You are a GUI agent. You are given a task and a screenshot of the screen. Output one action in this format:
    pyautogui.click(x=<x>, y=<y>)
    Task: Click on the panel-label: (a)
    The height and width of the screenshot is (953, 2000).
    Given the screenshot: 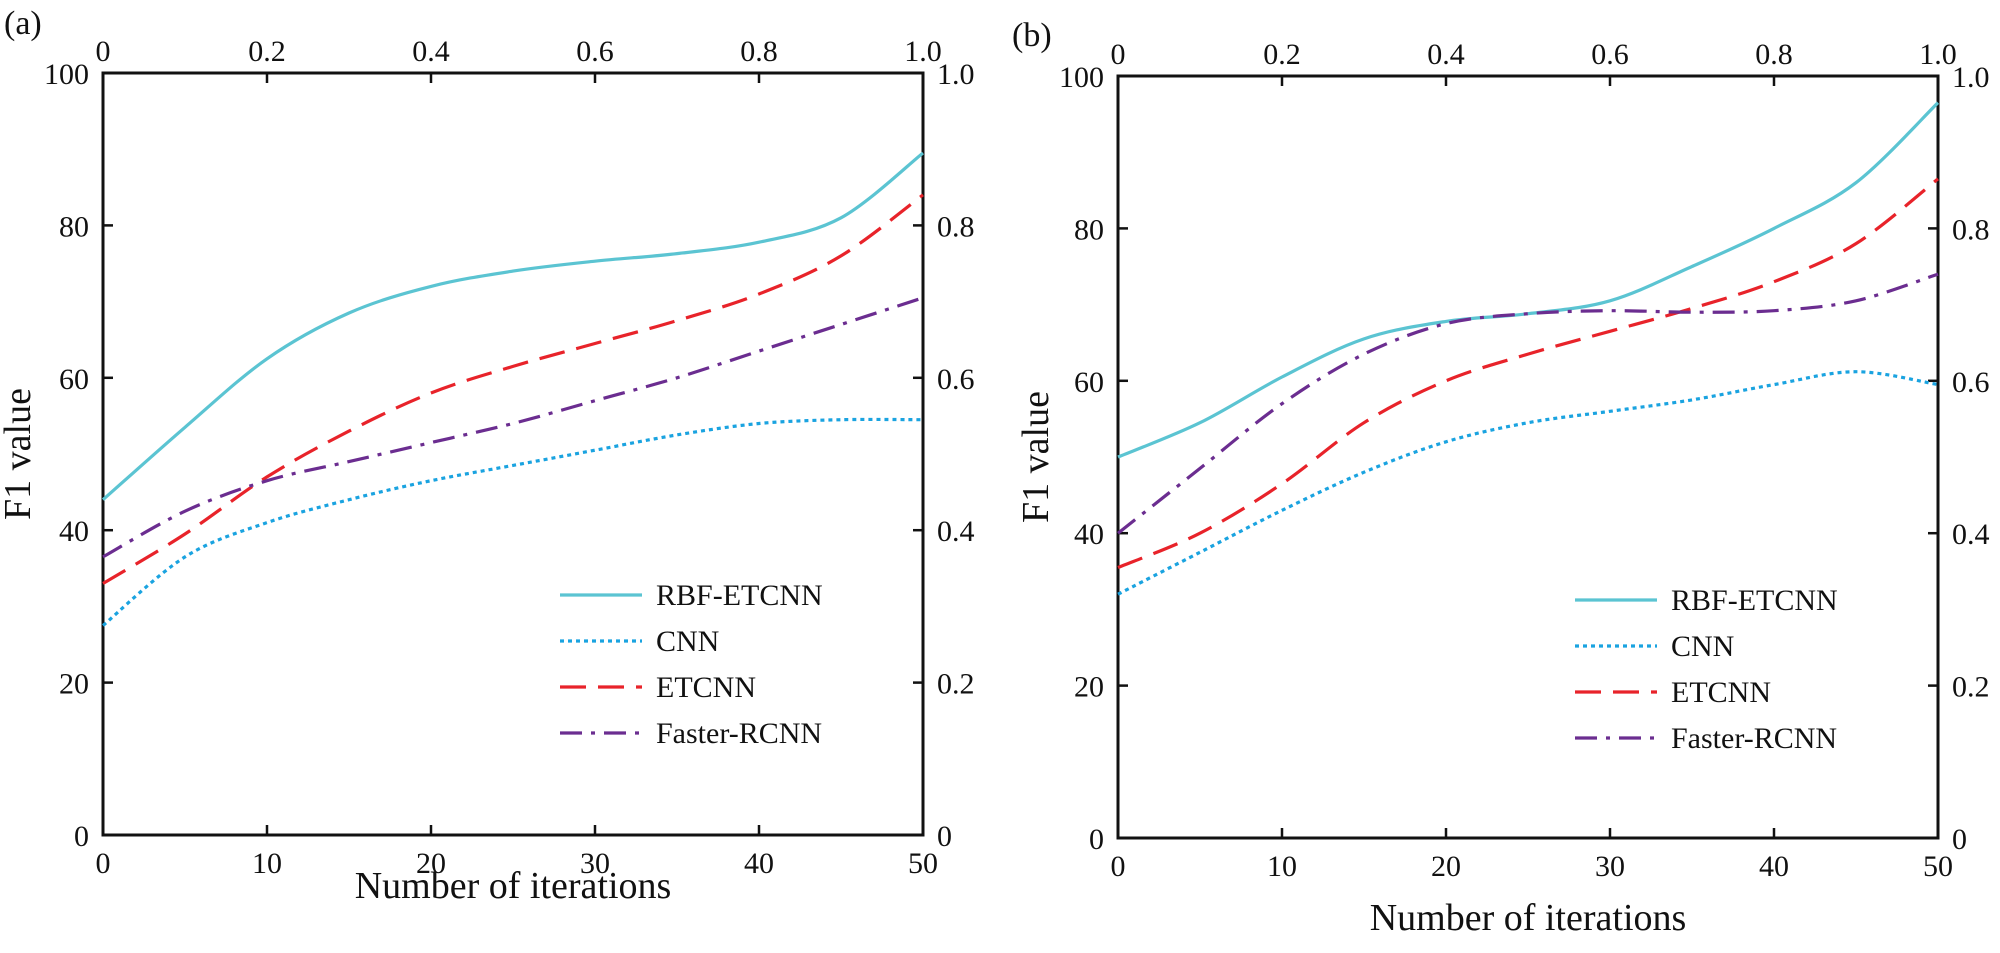 What is the action you would take?
    pyautogui.click(x=23, y=23)
    